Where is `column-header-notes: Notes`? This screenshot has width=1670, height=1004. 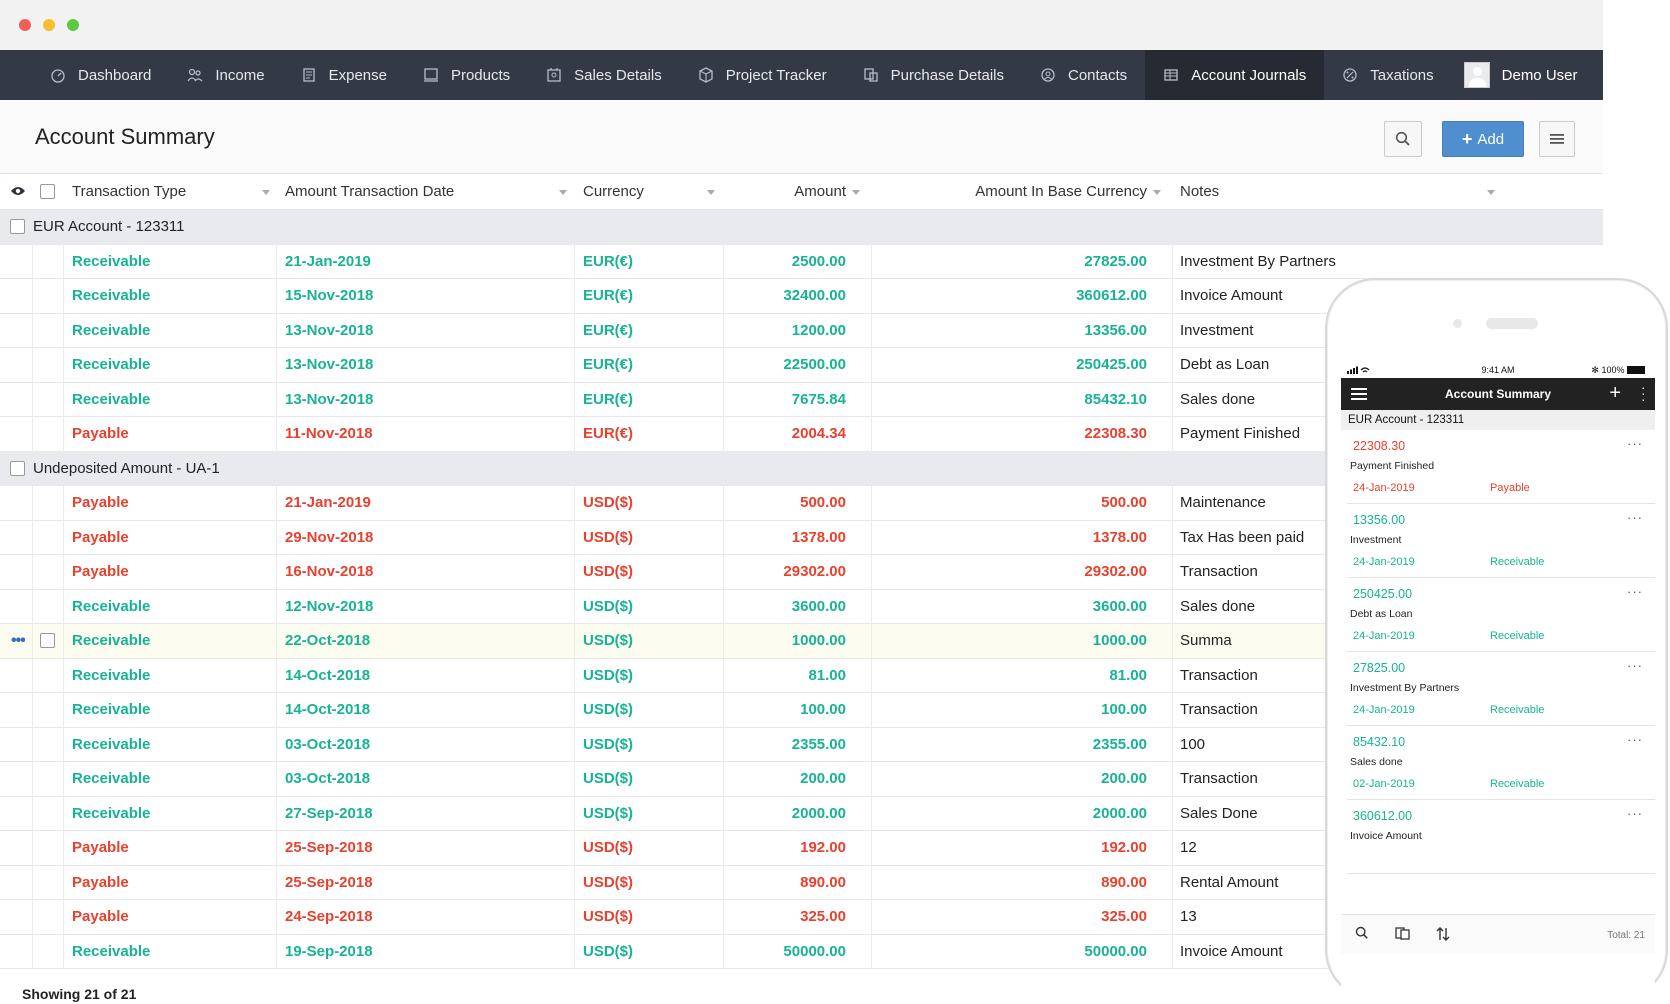 column-header-notes: Notes is located at coordinates (1200, 191).